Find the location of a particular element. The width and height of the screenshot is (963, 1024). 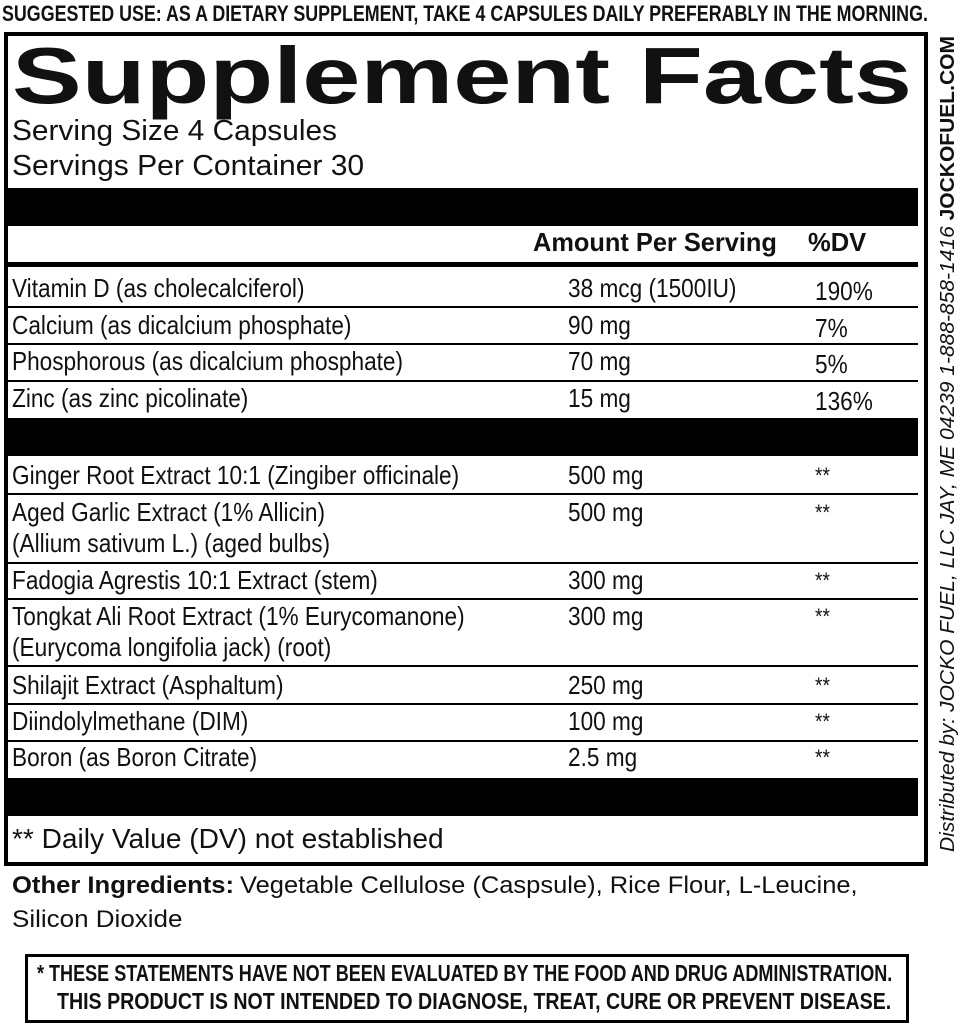

other-ingredients-text: Silicon Dioxide is located at coordinates (97, 919).